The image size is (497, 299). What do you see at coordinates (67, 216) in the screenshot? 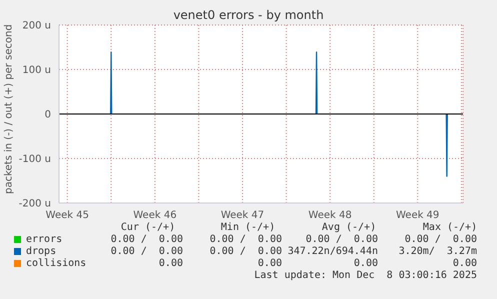
I see `x-tick-label: Week 45` at bounding box center [67, 216].